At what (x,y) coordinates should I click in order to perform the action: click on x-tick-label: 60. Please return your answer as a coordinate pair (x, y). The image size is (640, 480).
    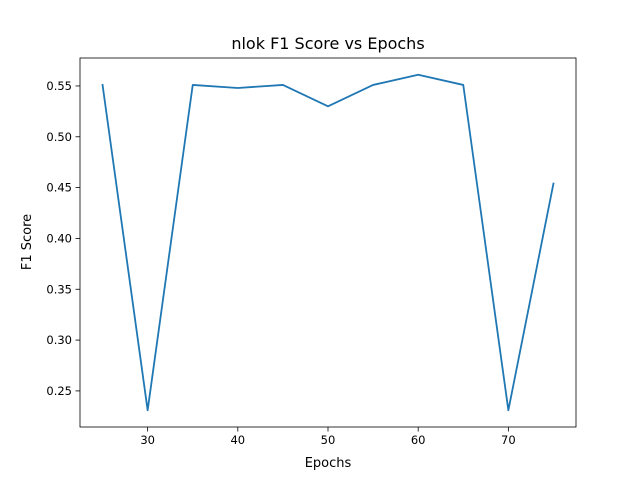
    Looking at the image, I should click on (418, 440).